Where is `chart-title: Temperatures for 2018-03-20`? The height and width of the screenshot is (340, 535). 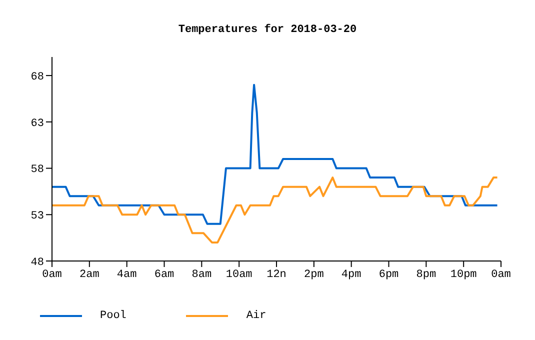
chart-title: Temperatures for 2018-03-20 is located at coordinates (267, 30).